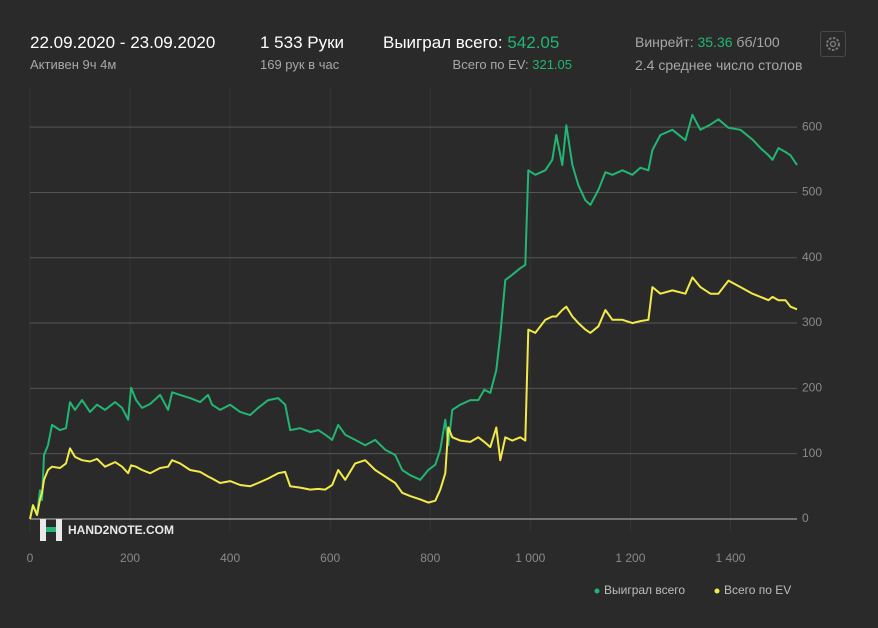 This screenshot has width=878, height=628. What do you see at coordinates (715, 42) in the screenshot?
I see `winrate-value: 35.36` at bounding box center [715, 42].